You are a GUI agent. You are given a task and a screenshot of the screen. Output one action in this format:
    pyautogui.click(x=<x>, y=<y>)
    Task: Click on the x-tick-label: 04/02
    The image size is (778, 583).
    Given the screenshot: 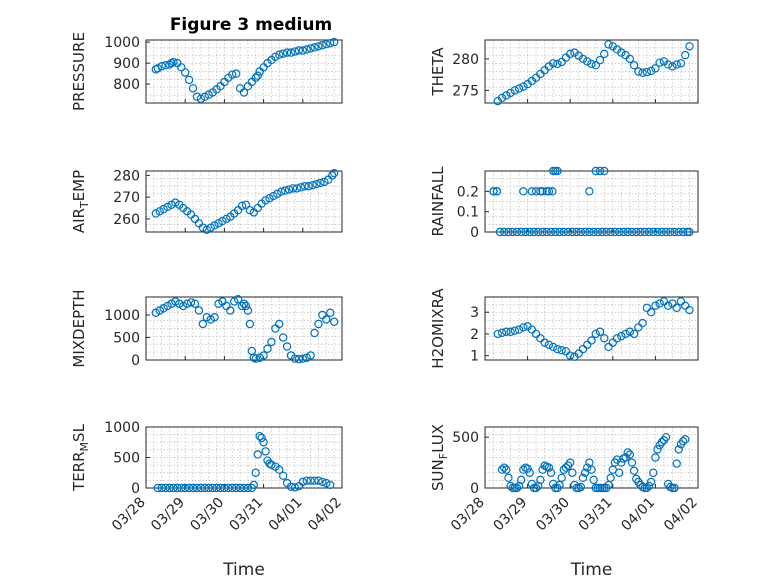 What is the action you would take?
    pyautogui.click(x=681, y=515)
    